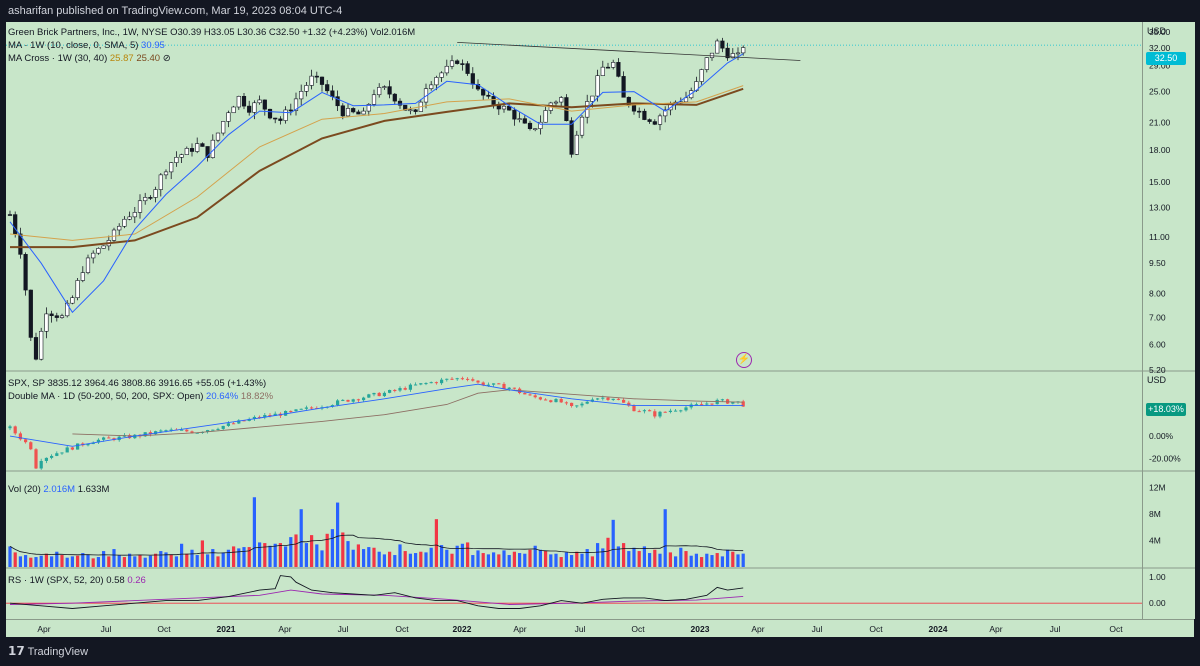 Image resolution: width=1200 pixels, height=666 pixels. What do you see at coordinates (77, 580) in the screenshot?
I see `rs-legend: RS · 1W (SPX, 52, 20) 0.58 0.26` at bounding box center [77, 580].